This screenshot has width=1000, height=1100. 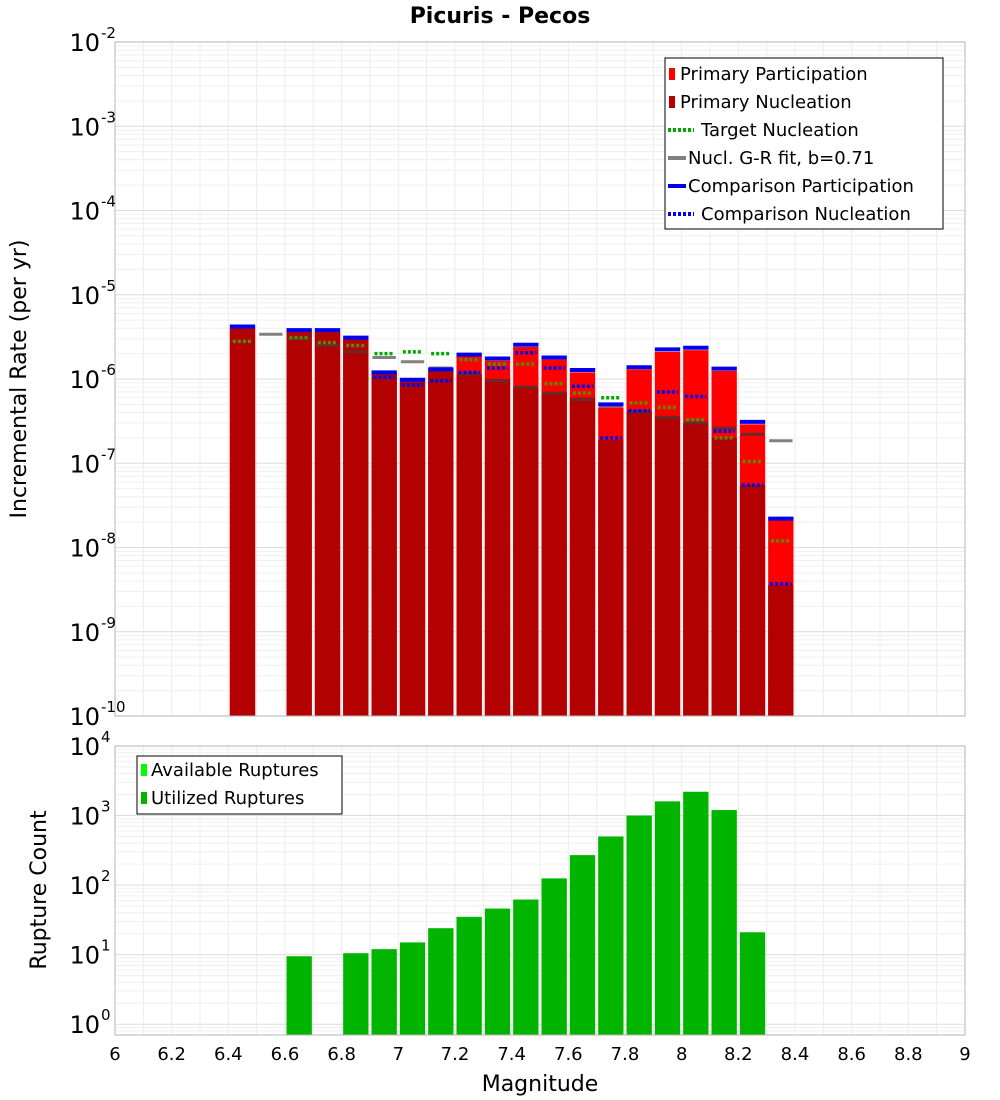 I want to click on top-plot-markers, so click(x=511, y=455).